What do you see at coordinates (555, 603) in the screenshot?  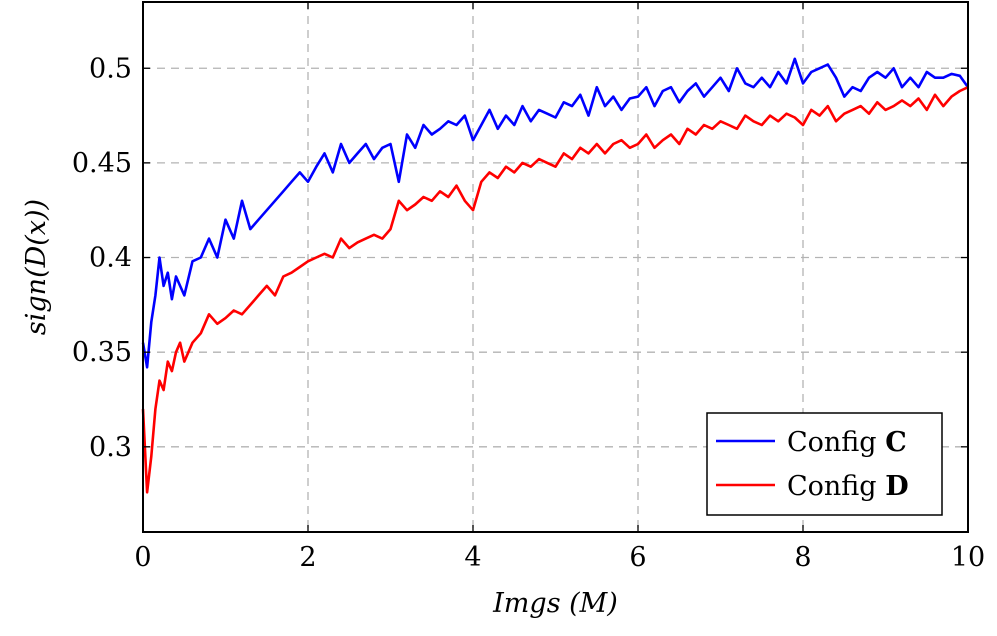 I see `x-axis-label: Imgs (M)` at bounding box center [555, 603].